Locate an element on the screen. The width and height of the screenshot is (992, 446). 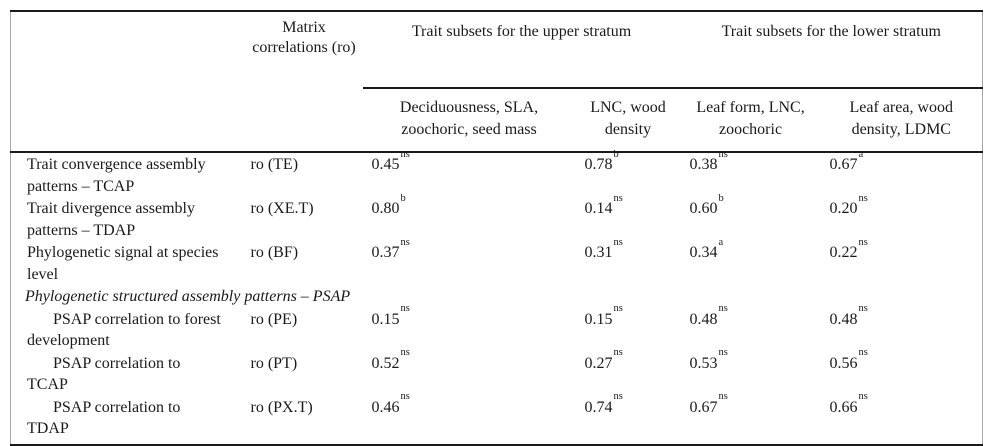
subcol-3-line2: zoochoric is located at coordinates (750, 129).